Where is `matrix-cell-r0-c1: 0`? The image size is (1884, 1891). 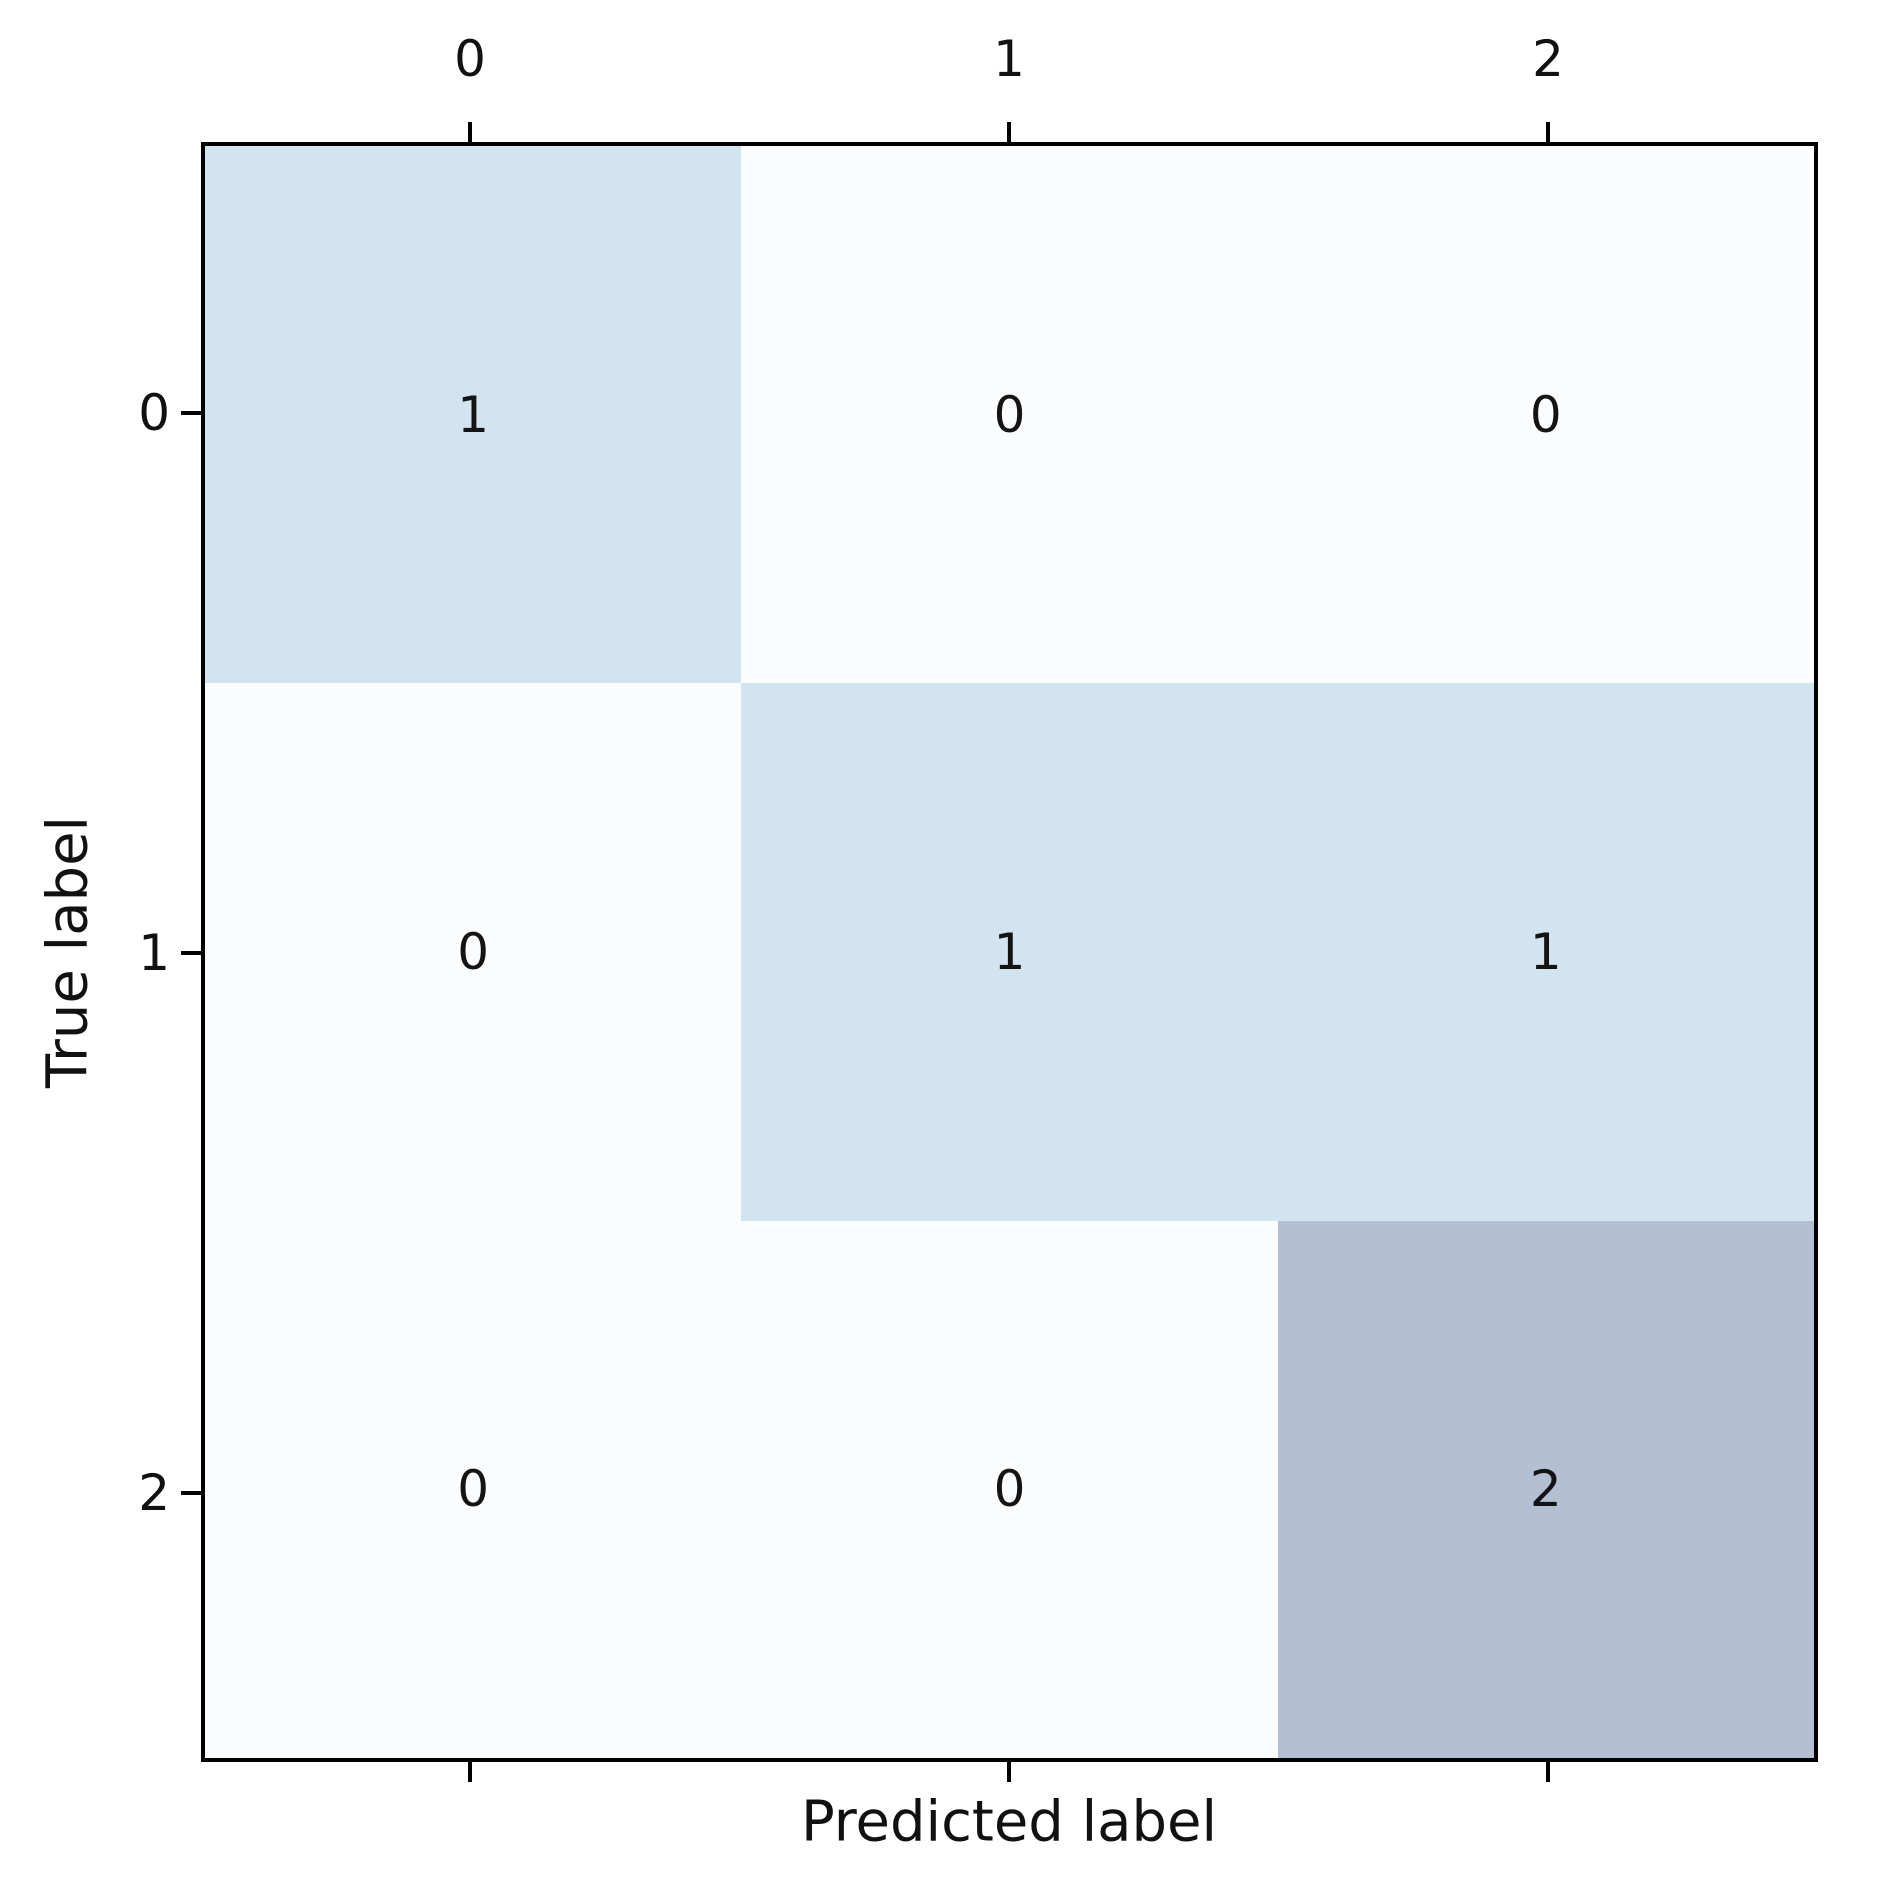 matrix-cell-r0-c1: 0 is located at coordinates (1009, 415).